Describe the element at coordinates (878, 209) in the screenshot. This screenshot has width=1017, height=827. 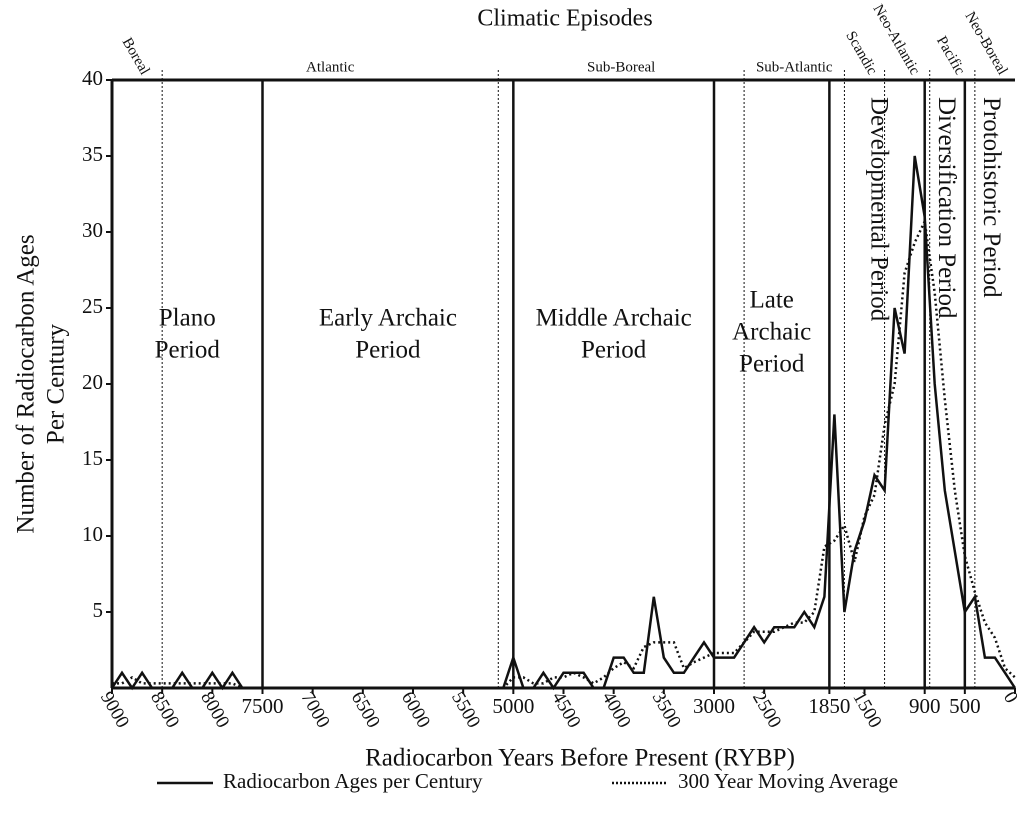
I see `period-label: Developmental Period` at that location.